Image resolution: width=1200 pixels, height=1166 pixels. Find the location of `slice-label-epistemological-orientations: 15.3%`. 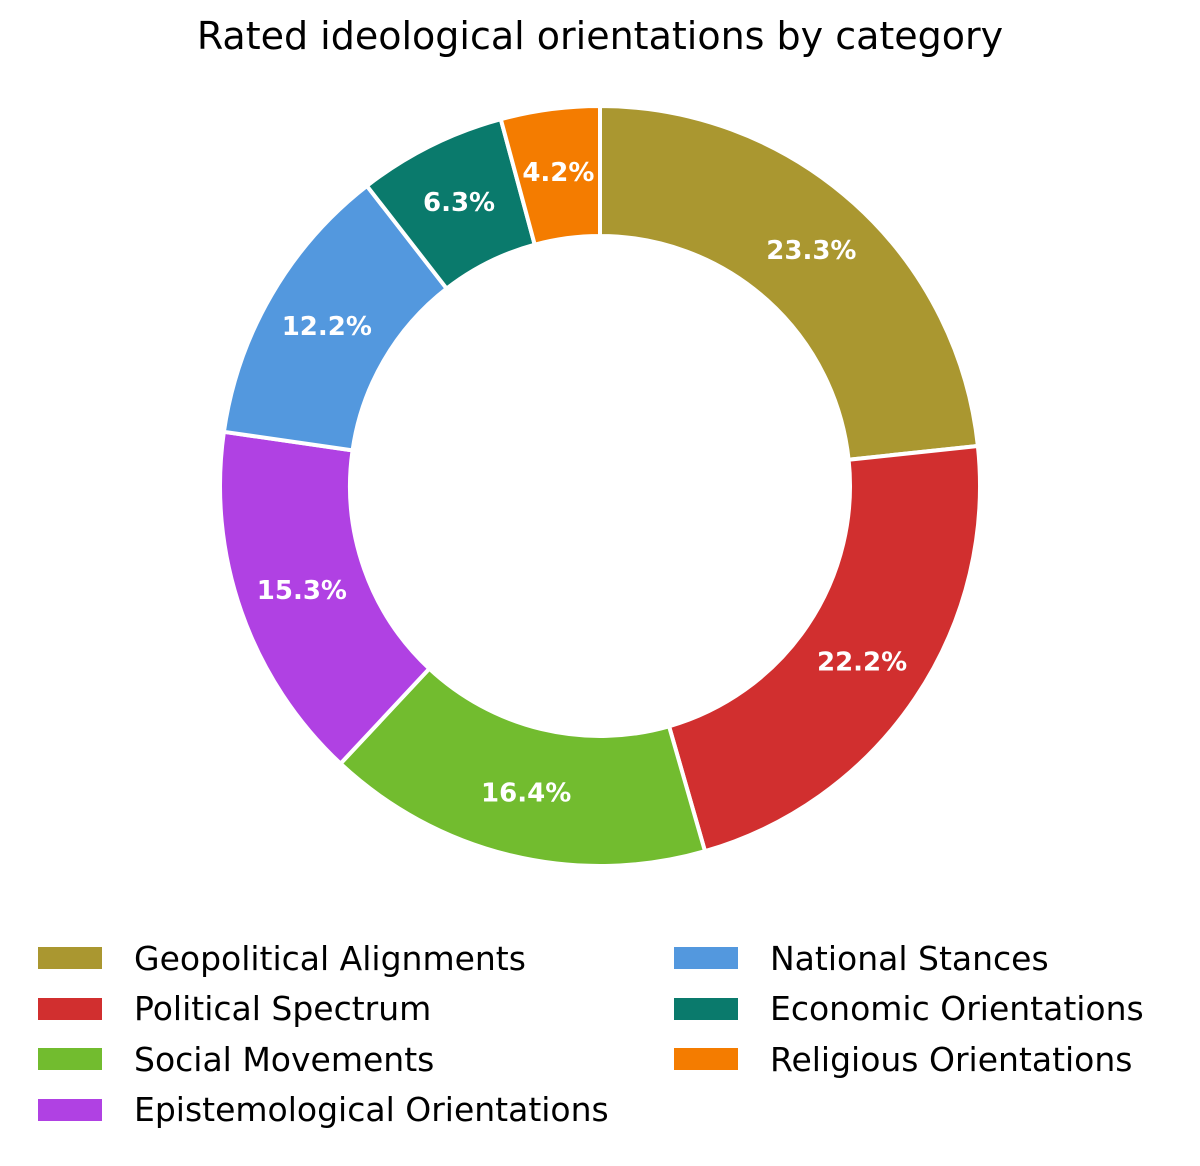

slice-label-epistemological-orientations: 15.3% is located at coordinates (302, 591).